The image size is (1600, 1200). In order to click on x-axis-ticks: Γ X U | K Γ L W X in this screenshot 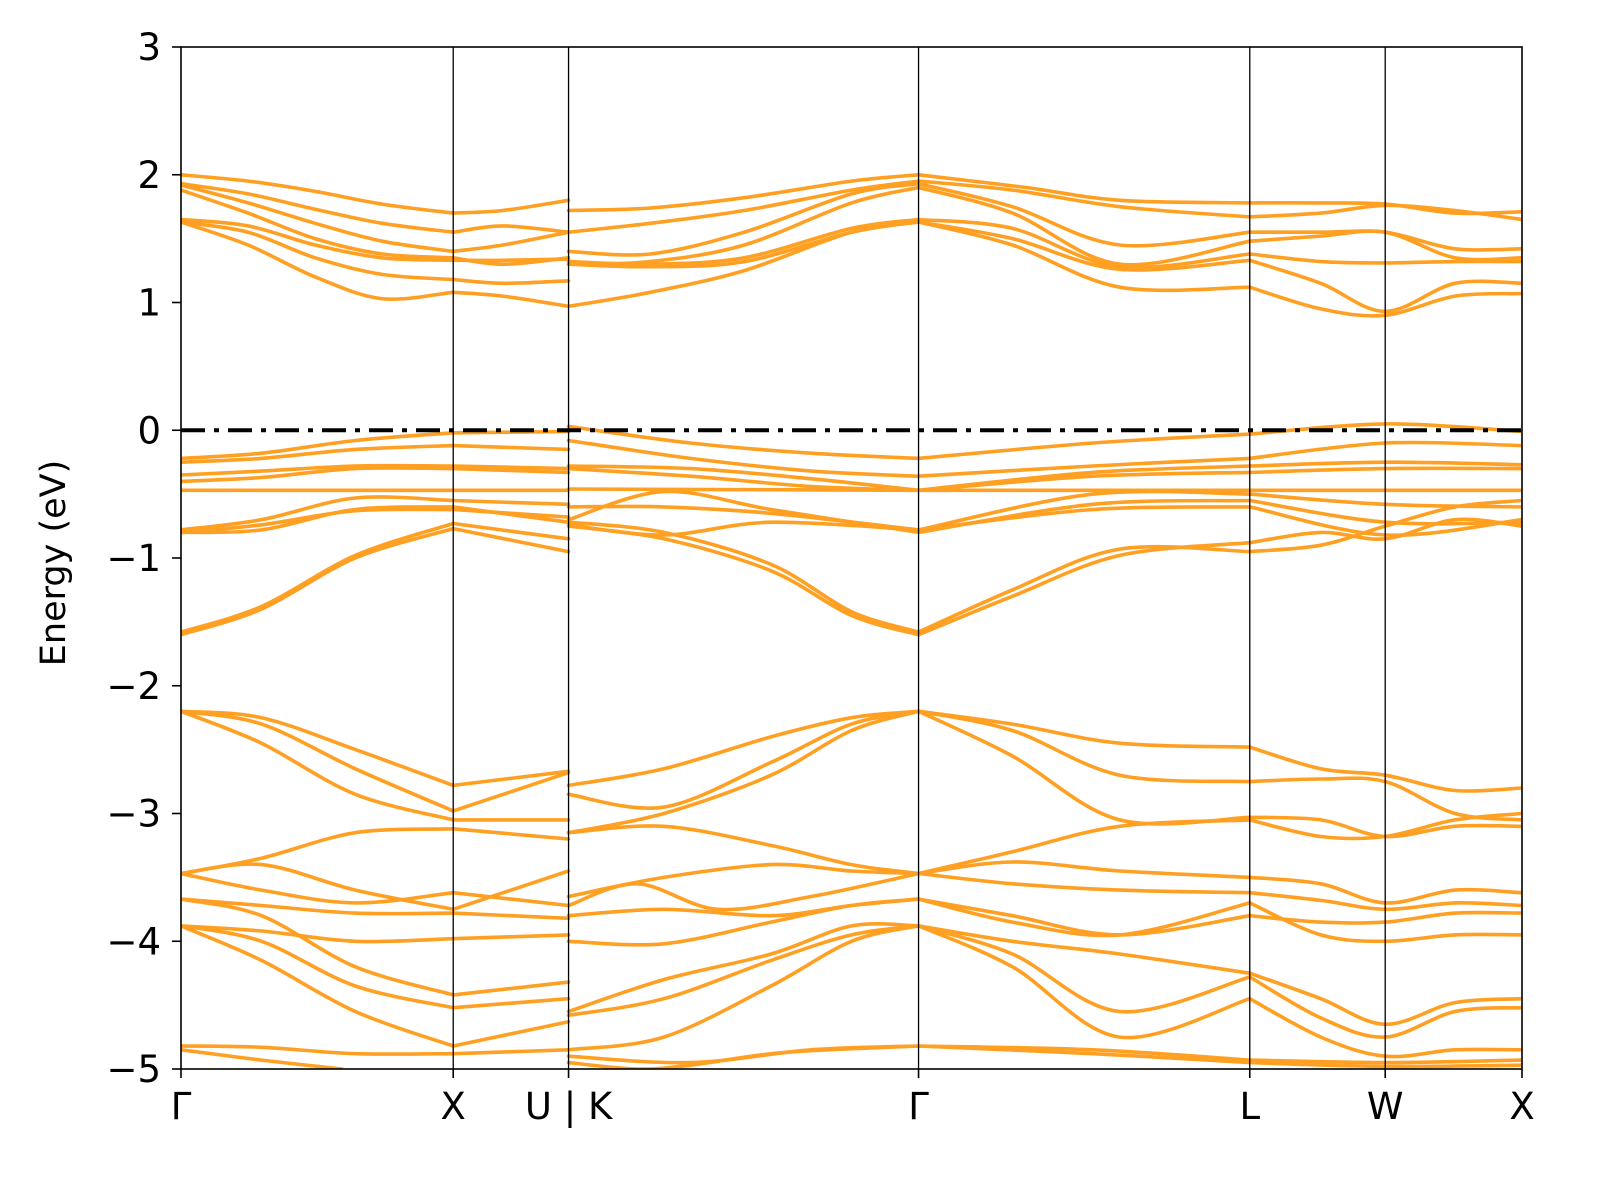, I will do `click(853, 1098)`.